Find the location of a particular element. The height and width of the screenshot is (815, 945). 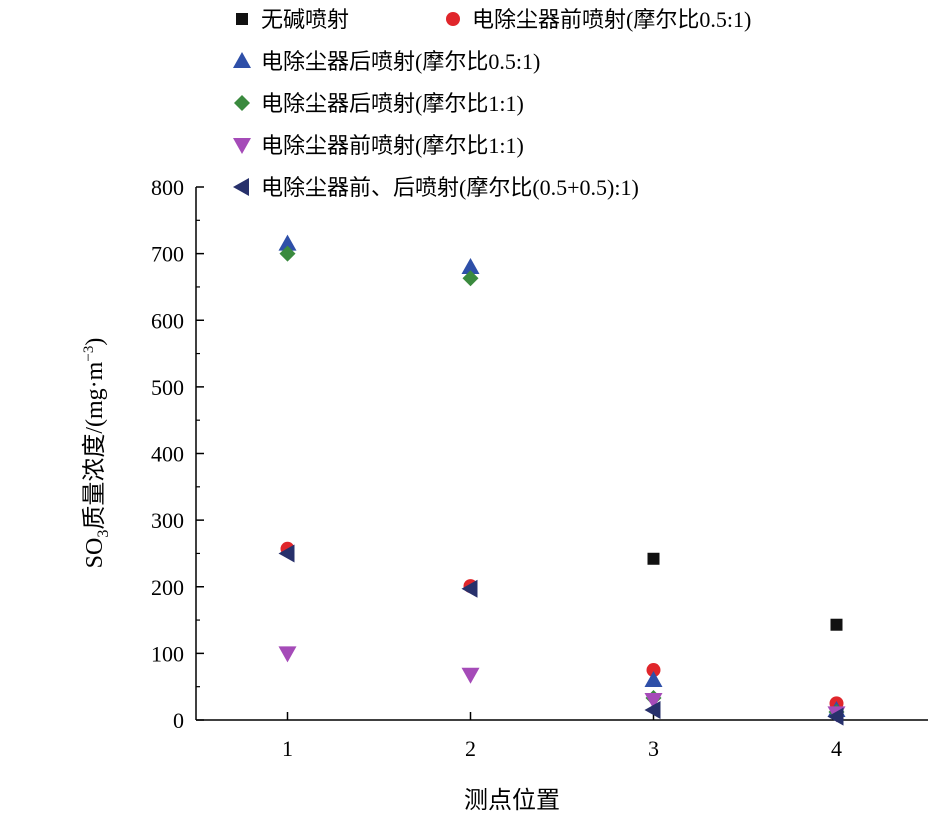

legend-label: 电除尘器后喷射(摩尔比0.5:1) is located at coordinates (400, 61).